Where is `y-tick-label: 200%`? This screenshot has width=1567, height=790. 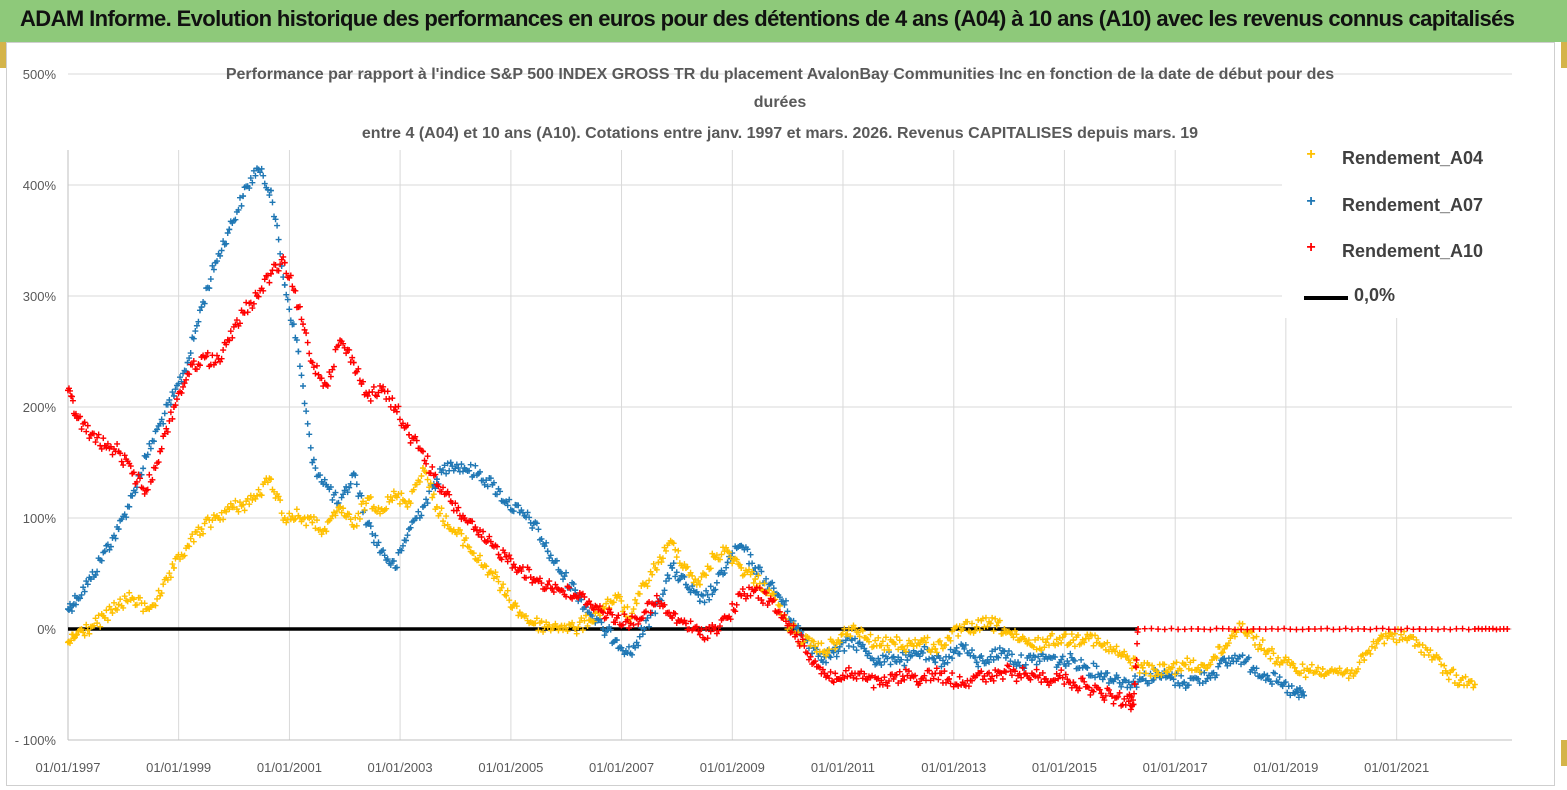
y-tick-label: 200% is located at coordinates (40, 407).